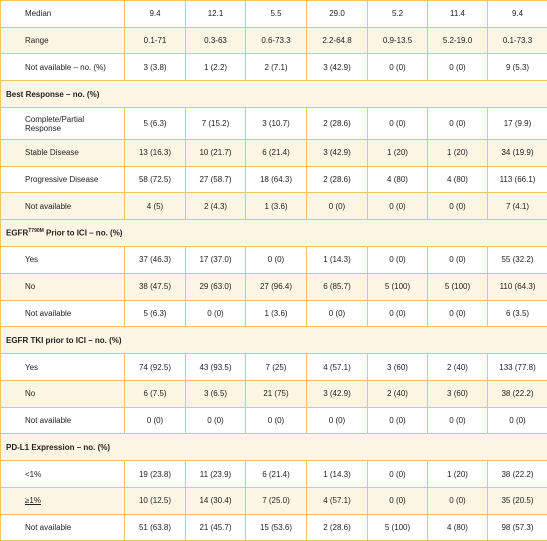  What do you see at coordinates (398, 40) in the screenshot?
I see `table-cell: 0.9-13.5` at bounding box center [398, 40].